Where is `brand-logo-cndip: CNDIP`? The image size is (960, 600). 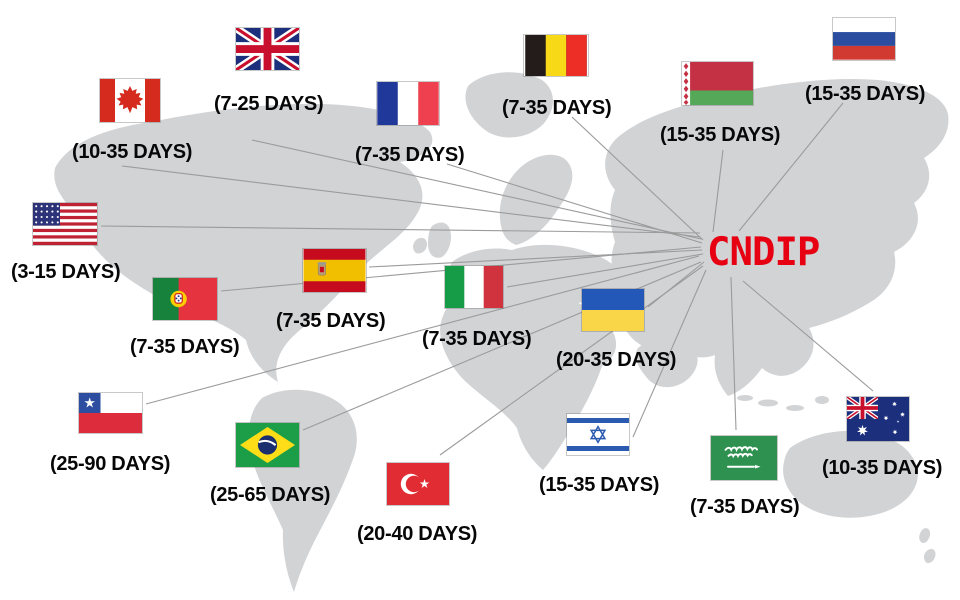
brand-logo-cndip: CNDIP is located at coordinates (763, 252).